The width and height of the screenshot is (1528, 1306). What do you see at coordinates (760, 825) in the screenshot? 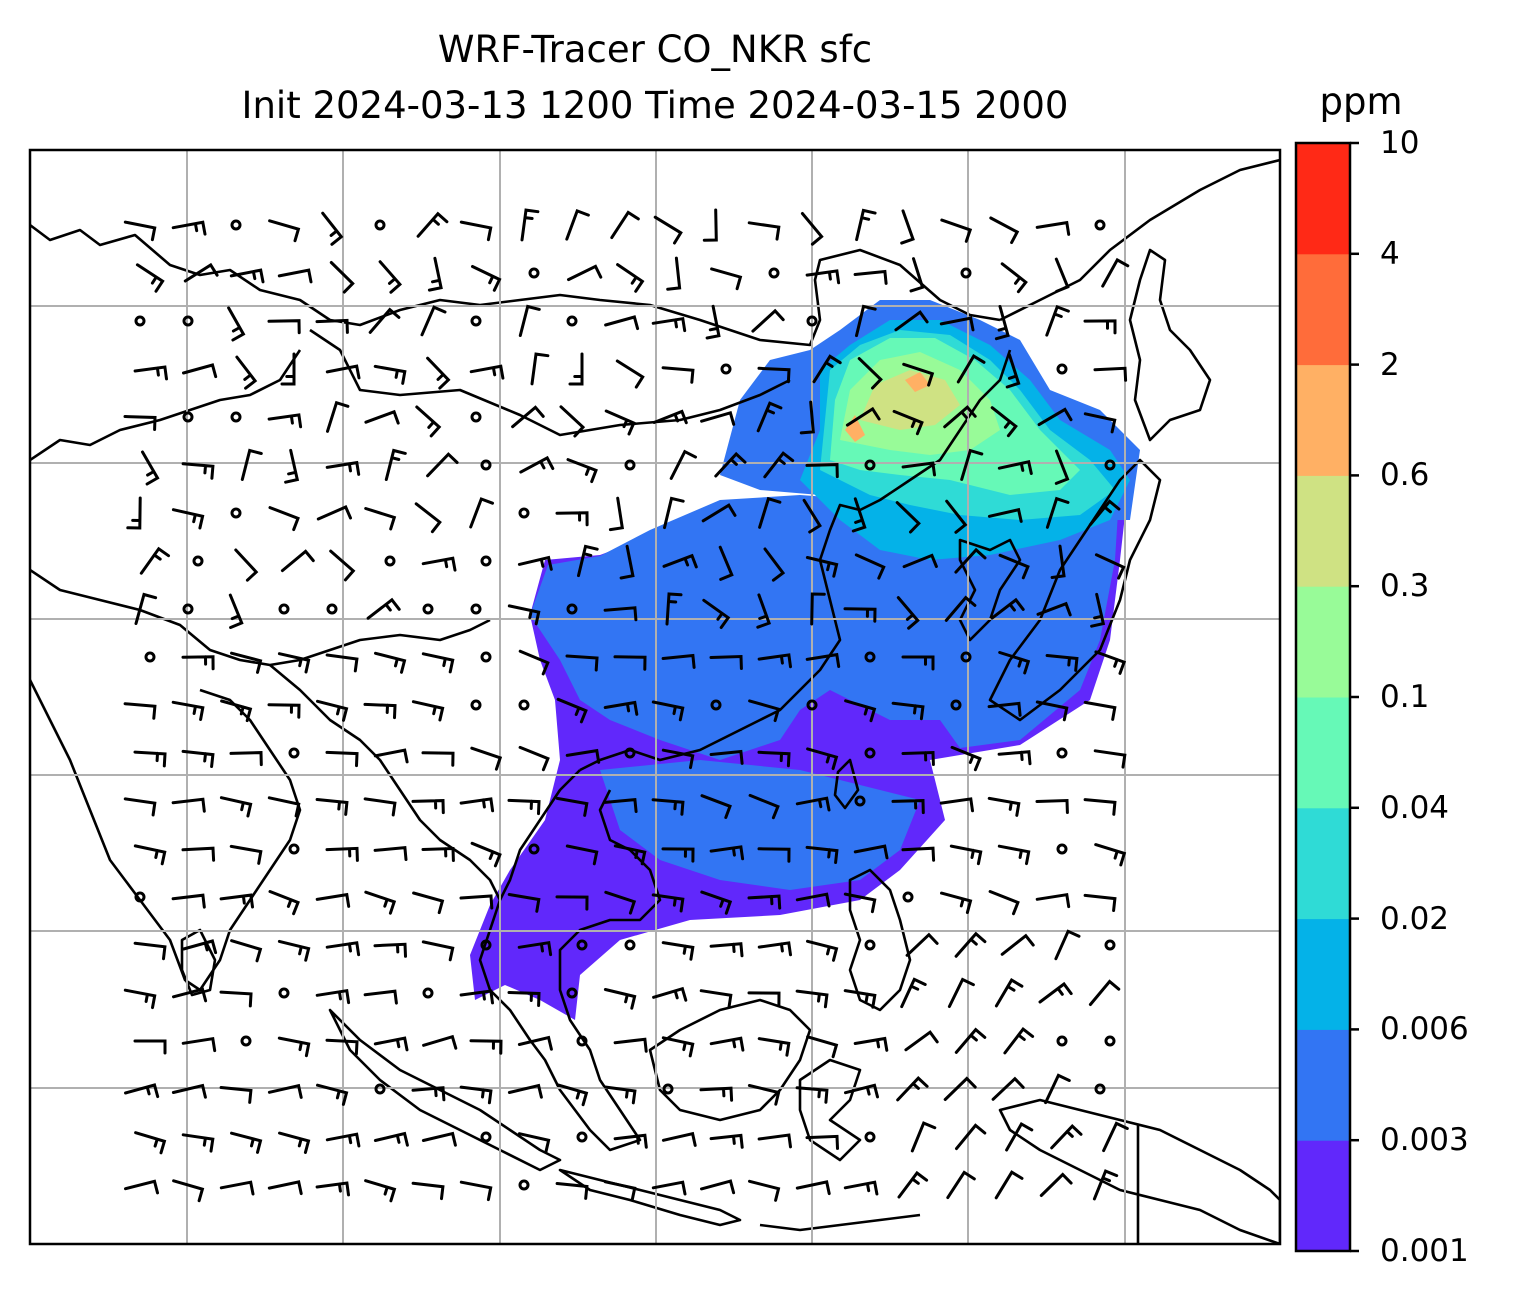
I see `tracer-level-0003-b` at bounding box center [760, 825].